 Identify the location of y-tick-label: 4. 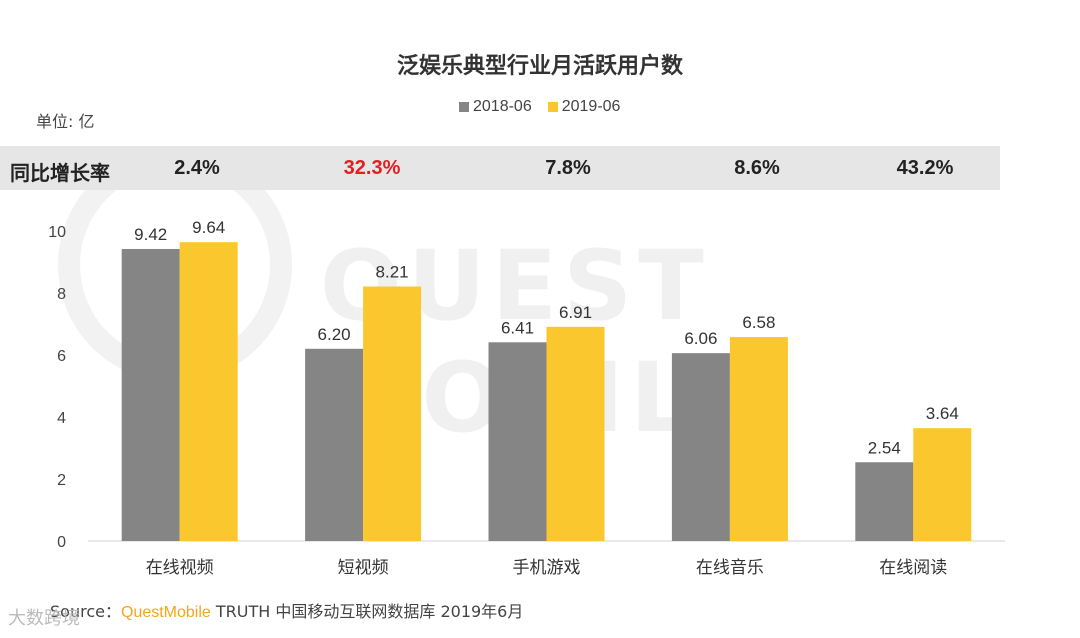
(61, 418).